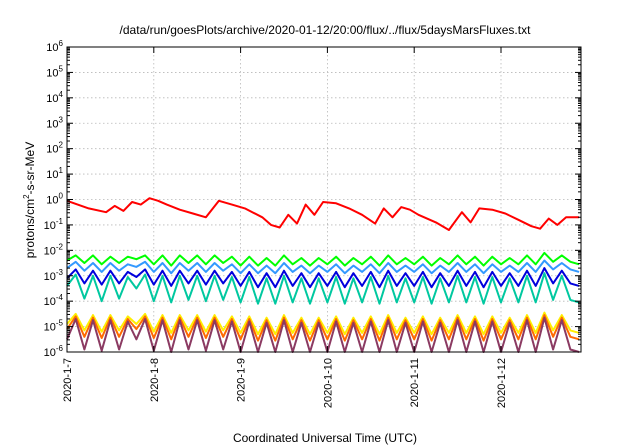 The width and height of the screenshot is (640, 448). Describe the element at coordinates (61, 145) in the screenshot. I see `y-tick-exp: 2` at that location.